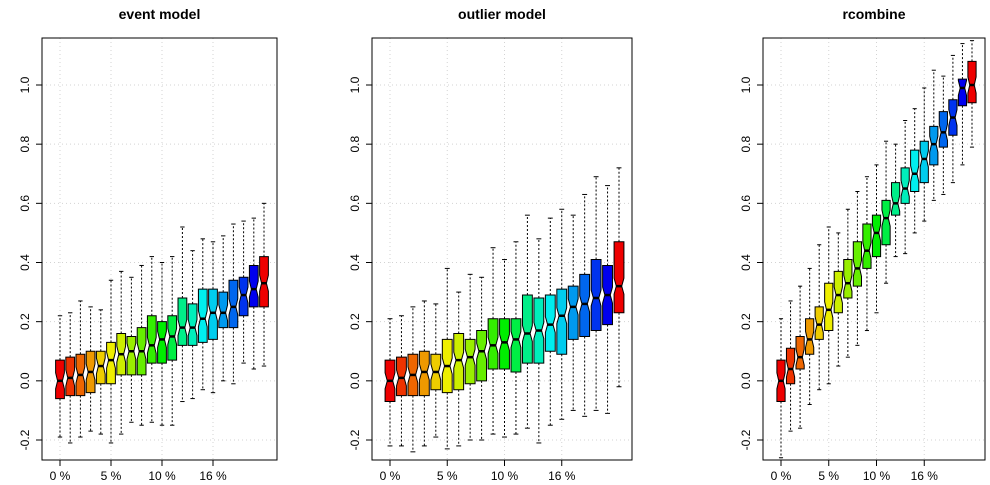 This screenshot has height=485, width=990. Describe the element at coordinates (873, 14) in the screenshot. I see `chart-title: rcombine` at that location.